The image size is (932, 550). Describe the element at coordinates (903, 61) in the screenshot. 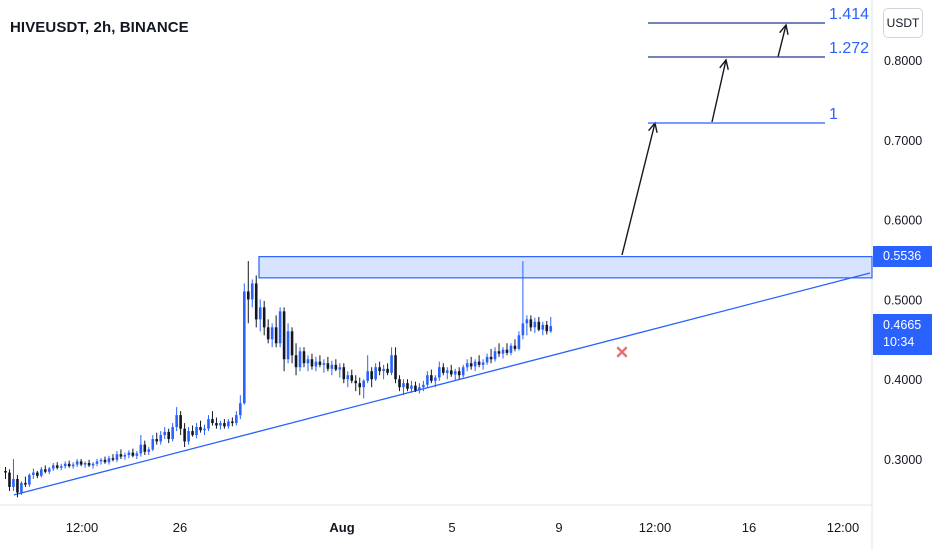

I see `y-tick-label: 0.8000` at that location.